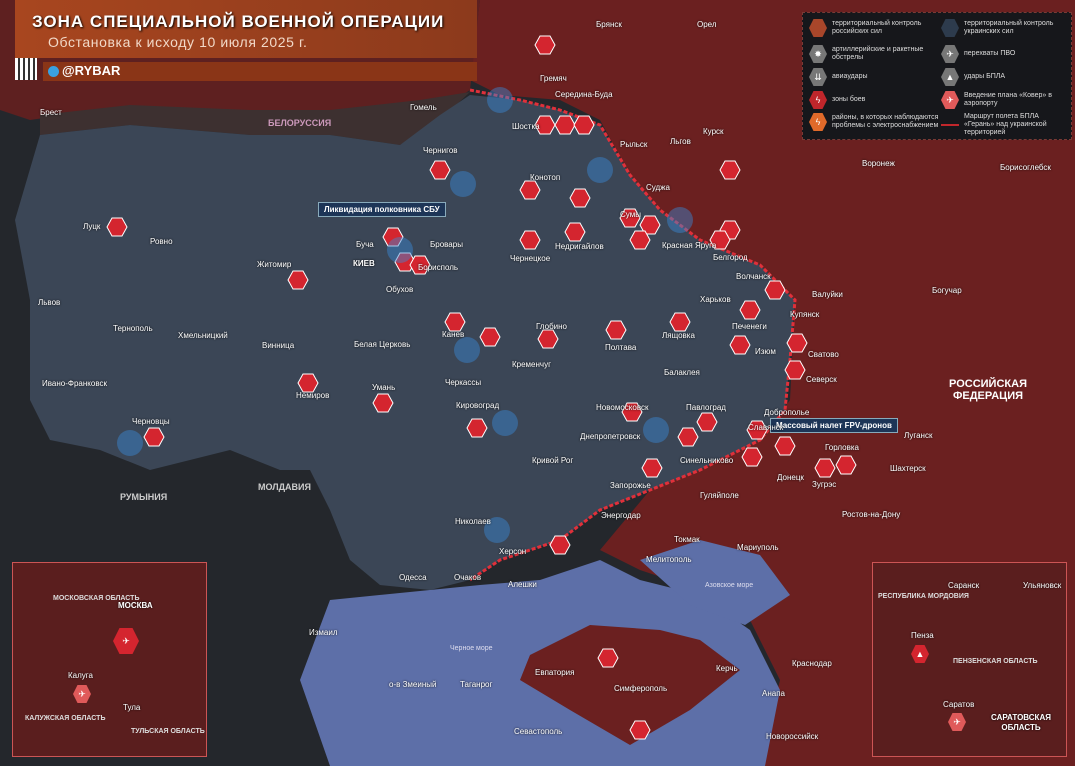 This screenshot has height=766, width=1075. I want to click on plane-icon: ✈, so click(82, 694).